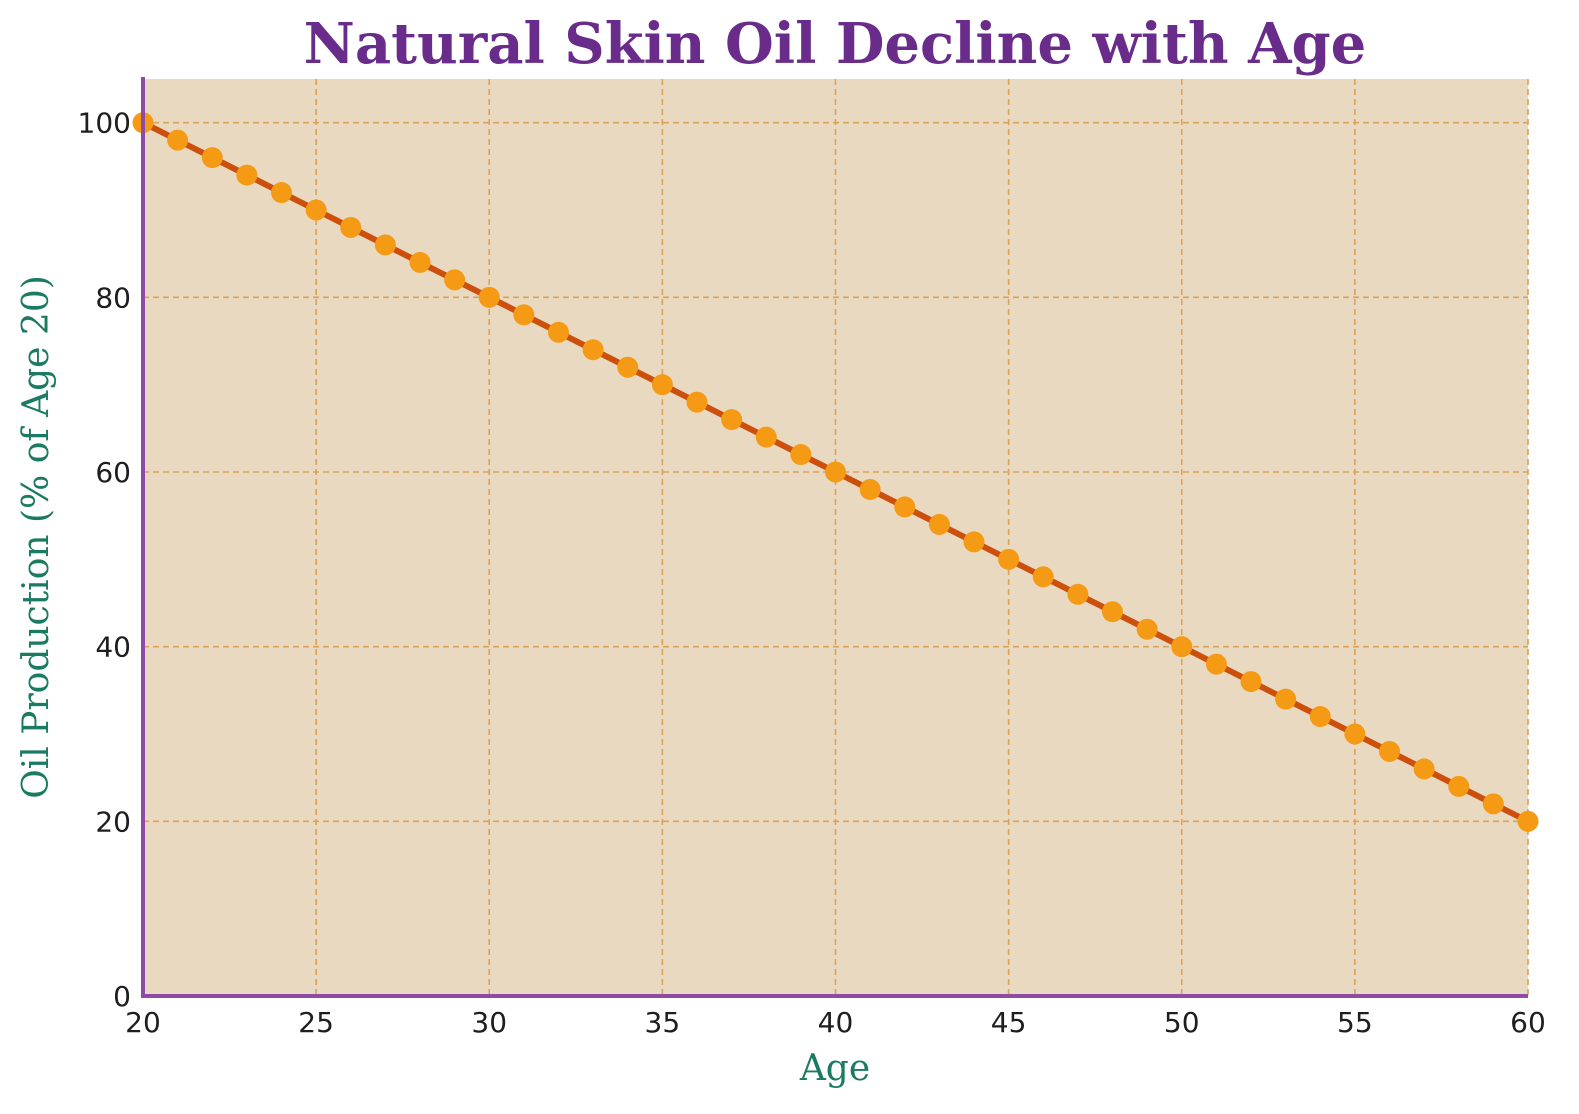 This screenshot has width=1579, height=1114. I want to click on y-tick-label: 0, so click(122, 996).